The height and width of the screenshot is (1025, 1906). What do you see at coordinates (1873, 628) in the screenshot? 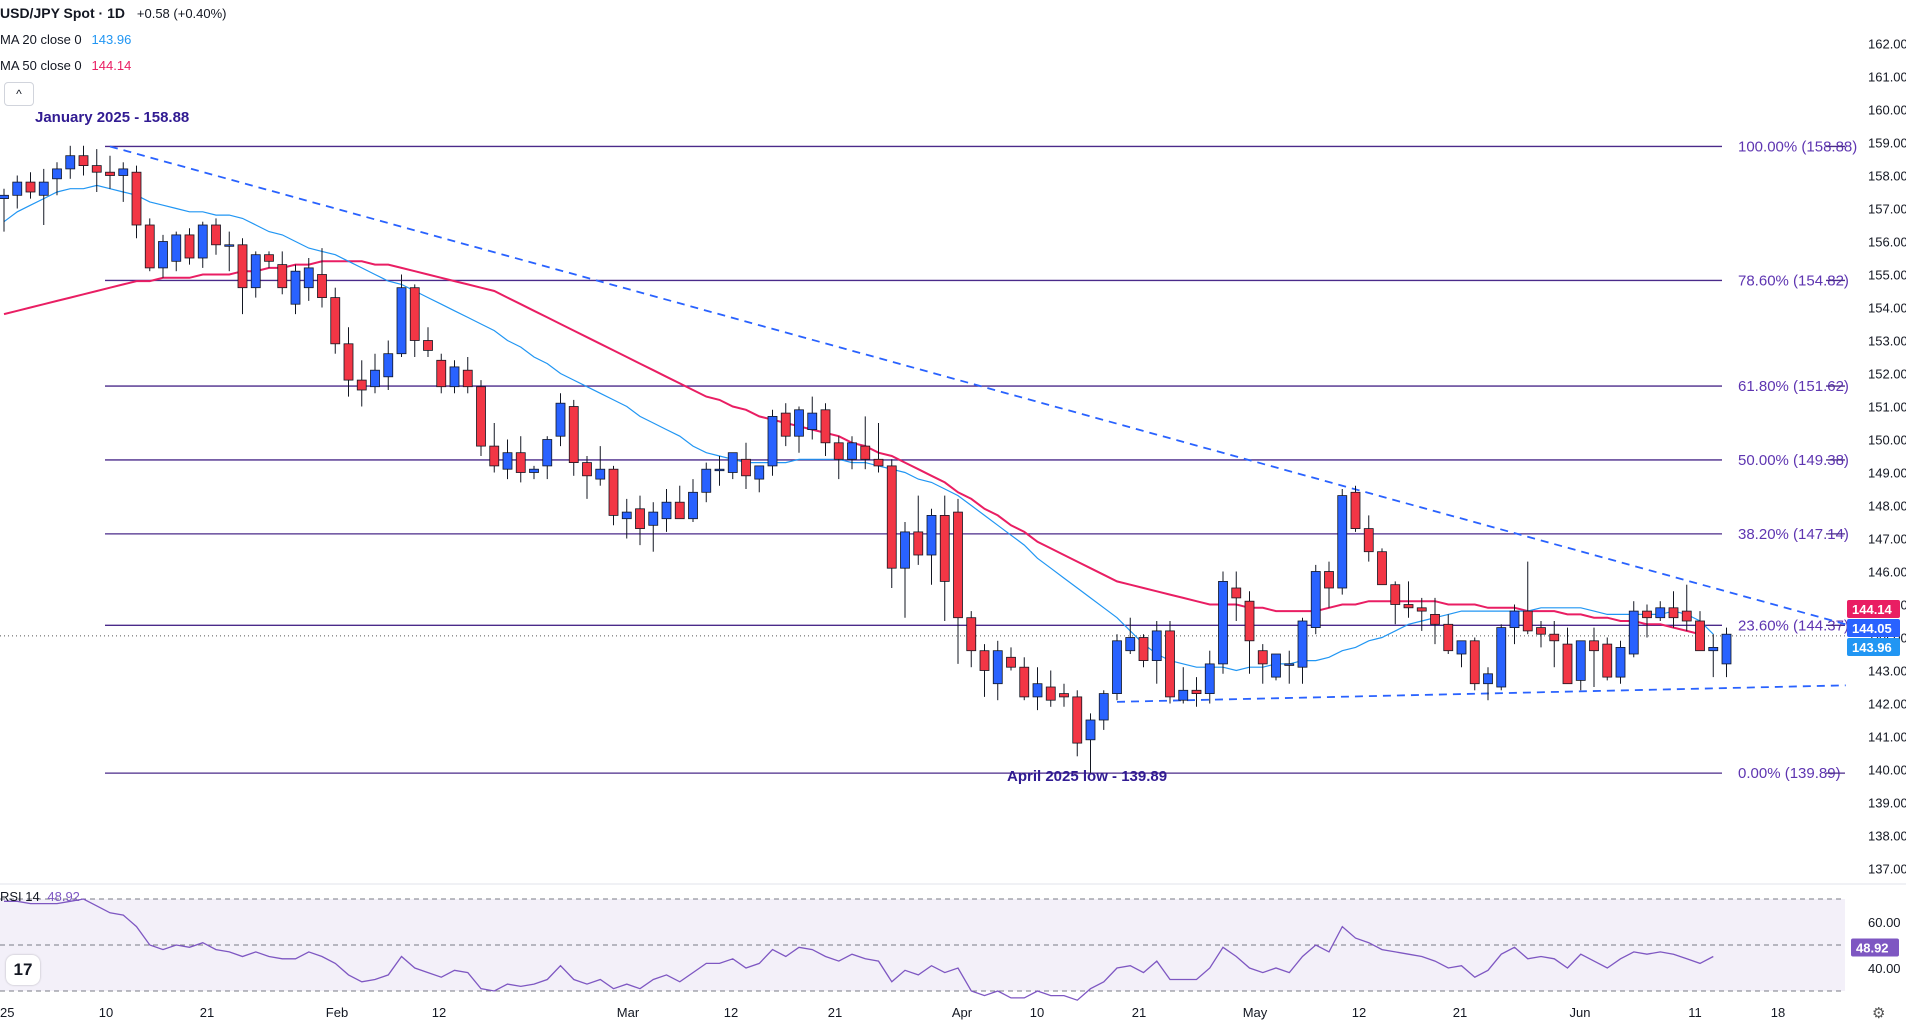
I see `price-tag: 144.05` at bounding box center [1873, 628].